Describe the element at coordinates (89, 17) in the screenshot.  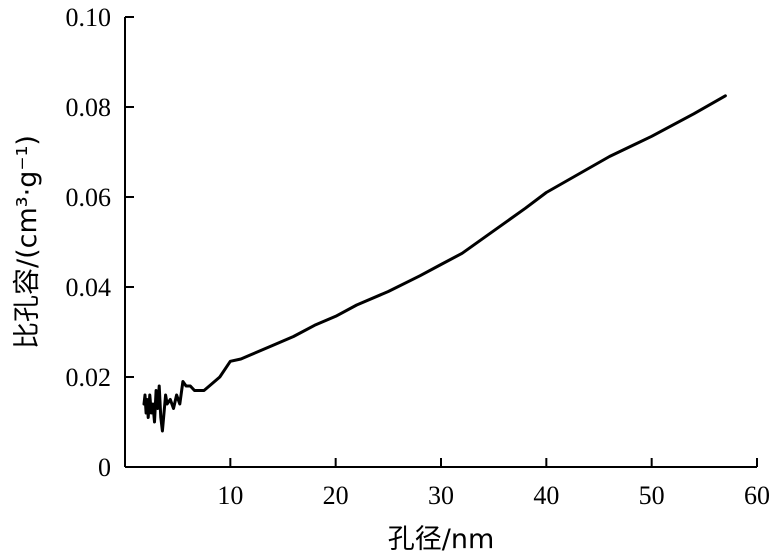
I see `y-tick-label: 0.10` at that location.